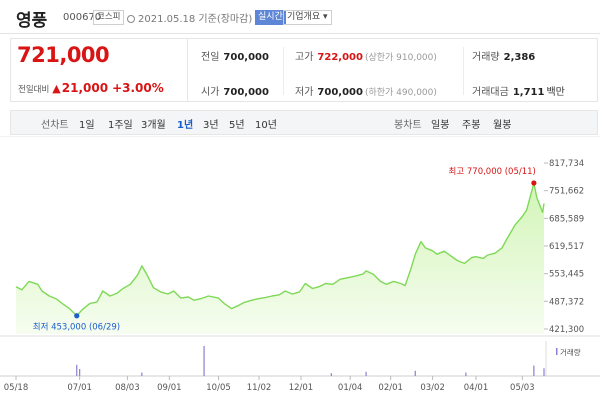 The height and width of the screenshot is (400, 600). What do you see at coordinates (570, 352) in the screenshot?
I see `volume-legend-label: 거래량` at bounding box center [570, 352].